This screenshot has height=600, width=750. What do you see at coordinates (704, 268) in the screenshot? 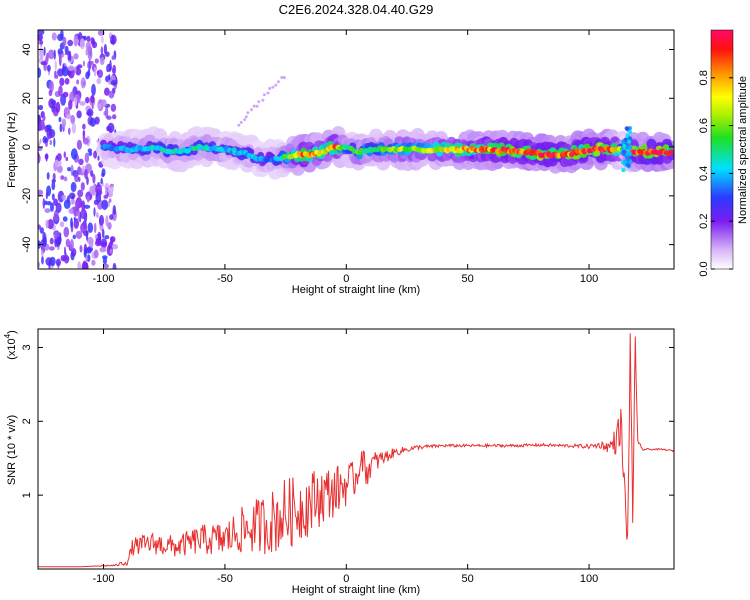
I see `colorbar-tick-label: 0.0` at bounding box center [704, 268].